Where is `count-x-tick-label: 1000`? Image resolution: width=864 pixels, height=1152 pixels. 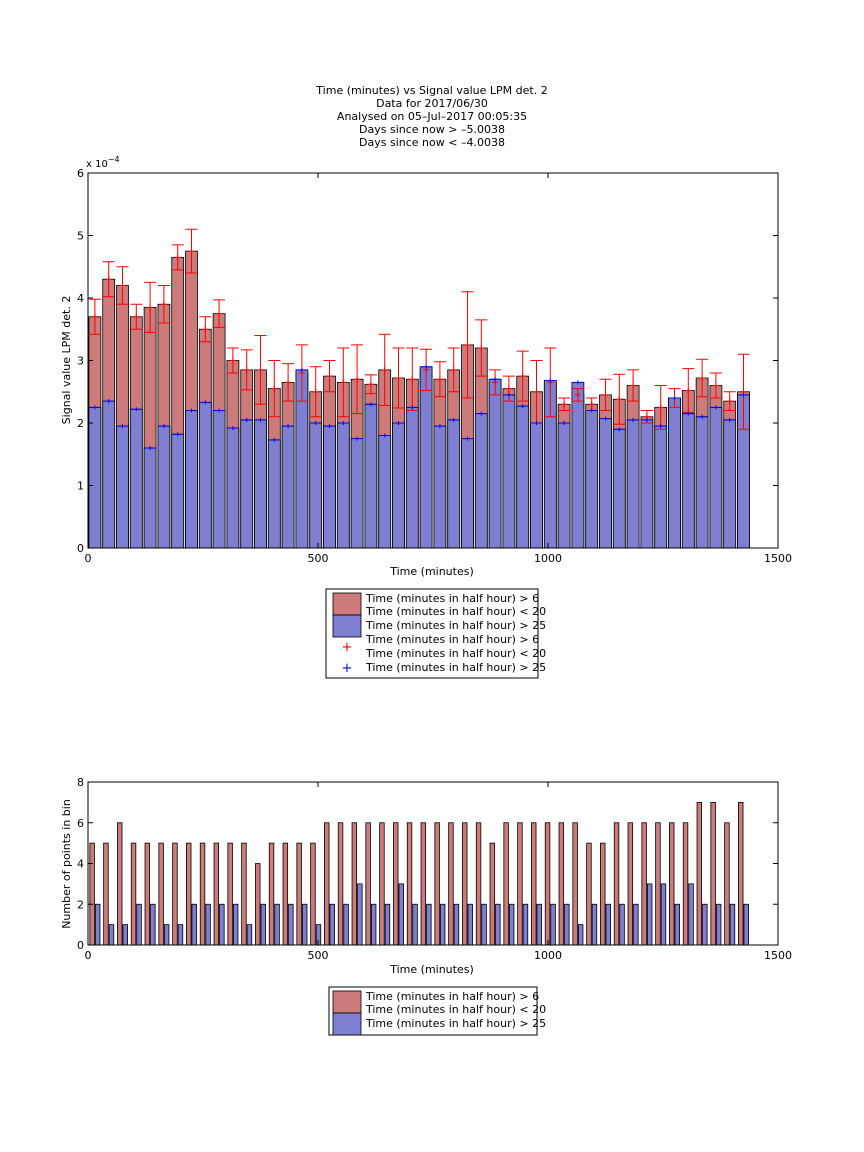
count-x-tick-label: 1000 is located at coordinates (548, 955).